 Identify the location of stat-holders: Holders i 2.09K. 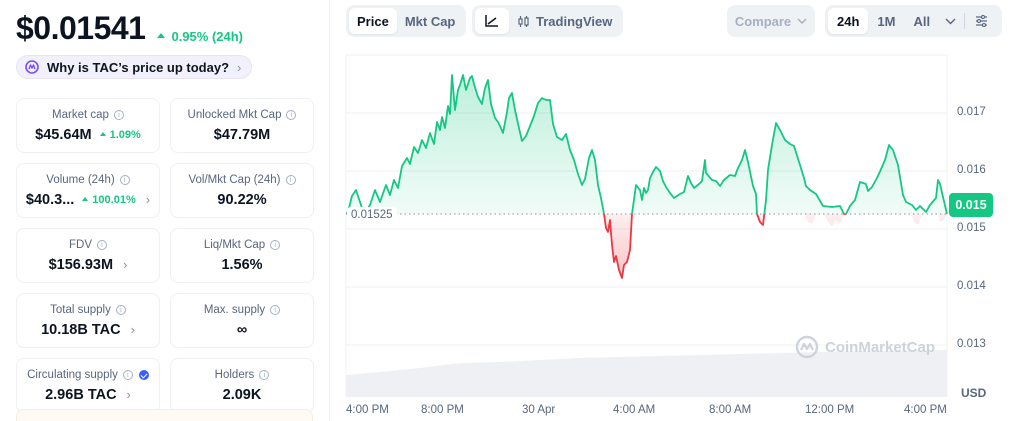
(242, 385).